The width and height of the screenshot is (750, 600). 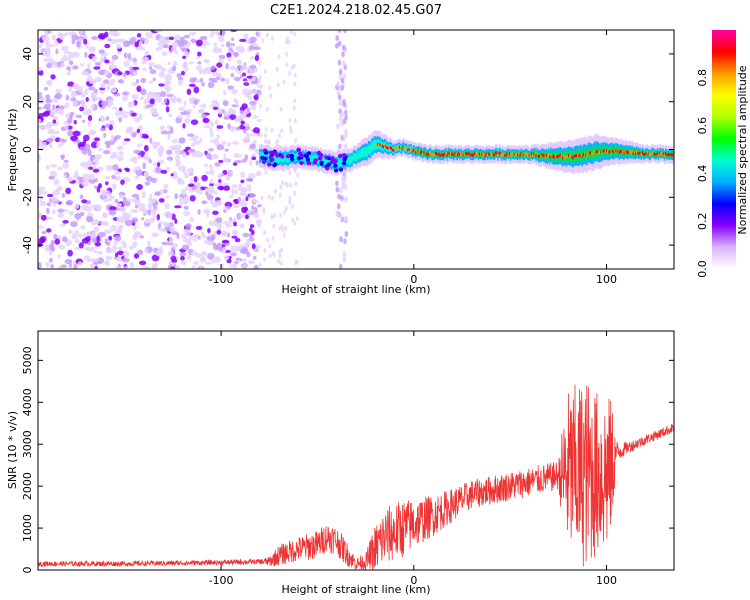 I want to click on colorbar-label: Normalized spectral amplitude, so click(x=742, y=149).